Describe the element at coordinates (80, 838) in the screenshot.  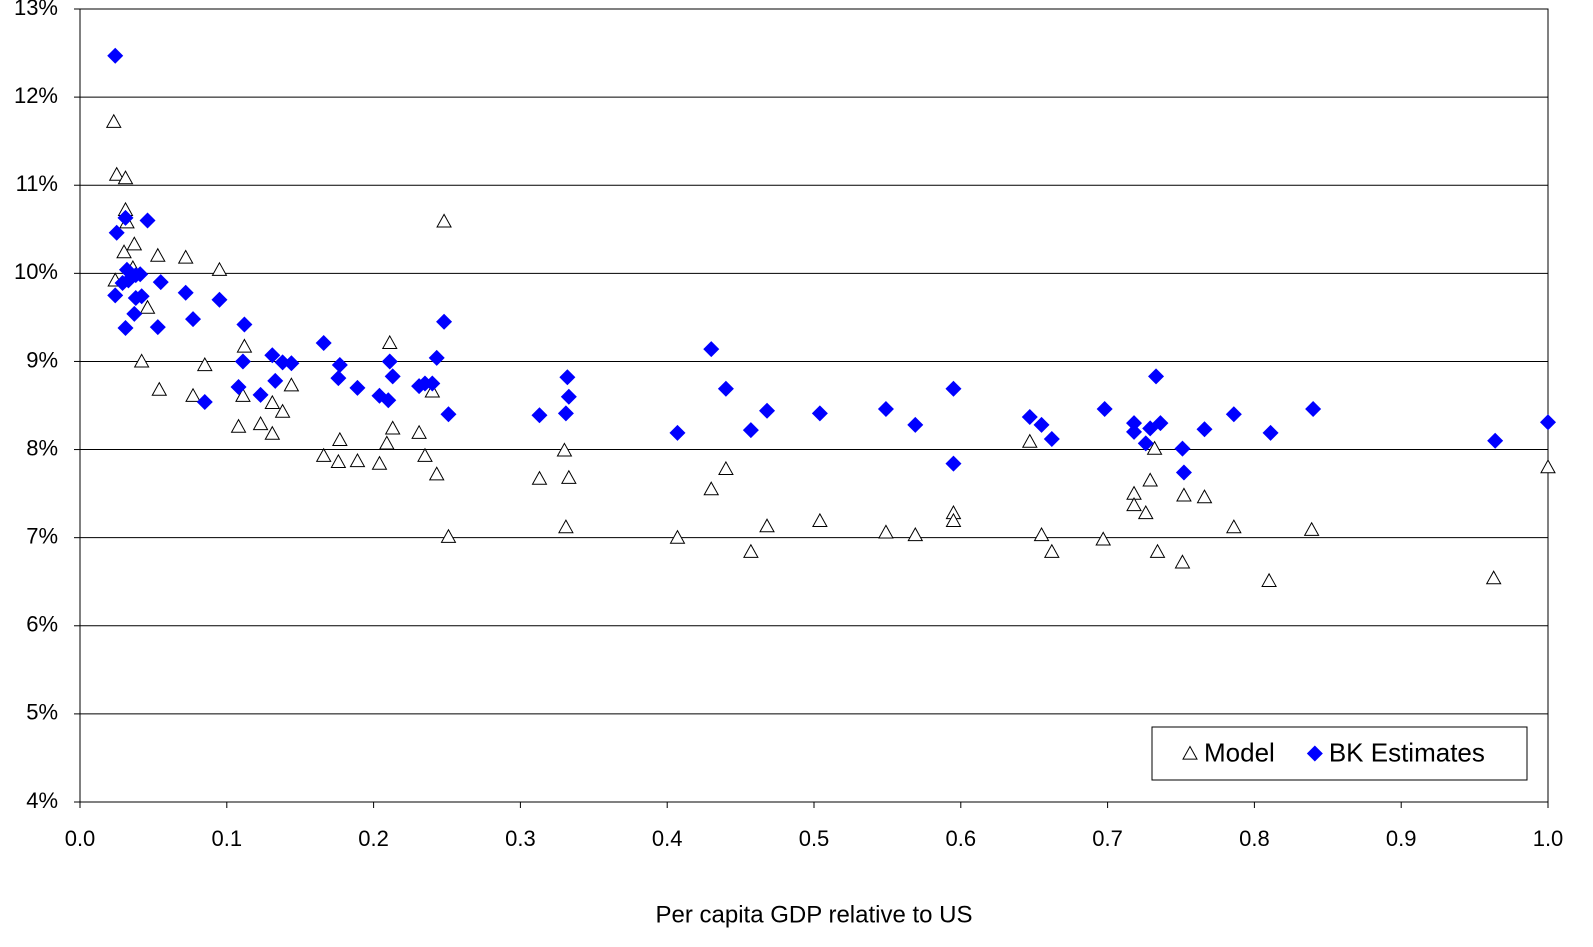
I see `x-tick-label: 0.0` at that location.